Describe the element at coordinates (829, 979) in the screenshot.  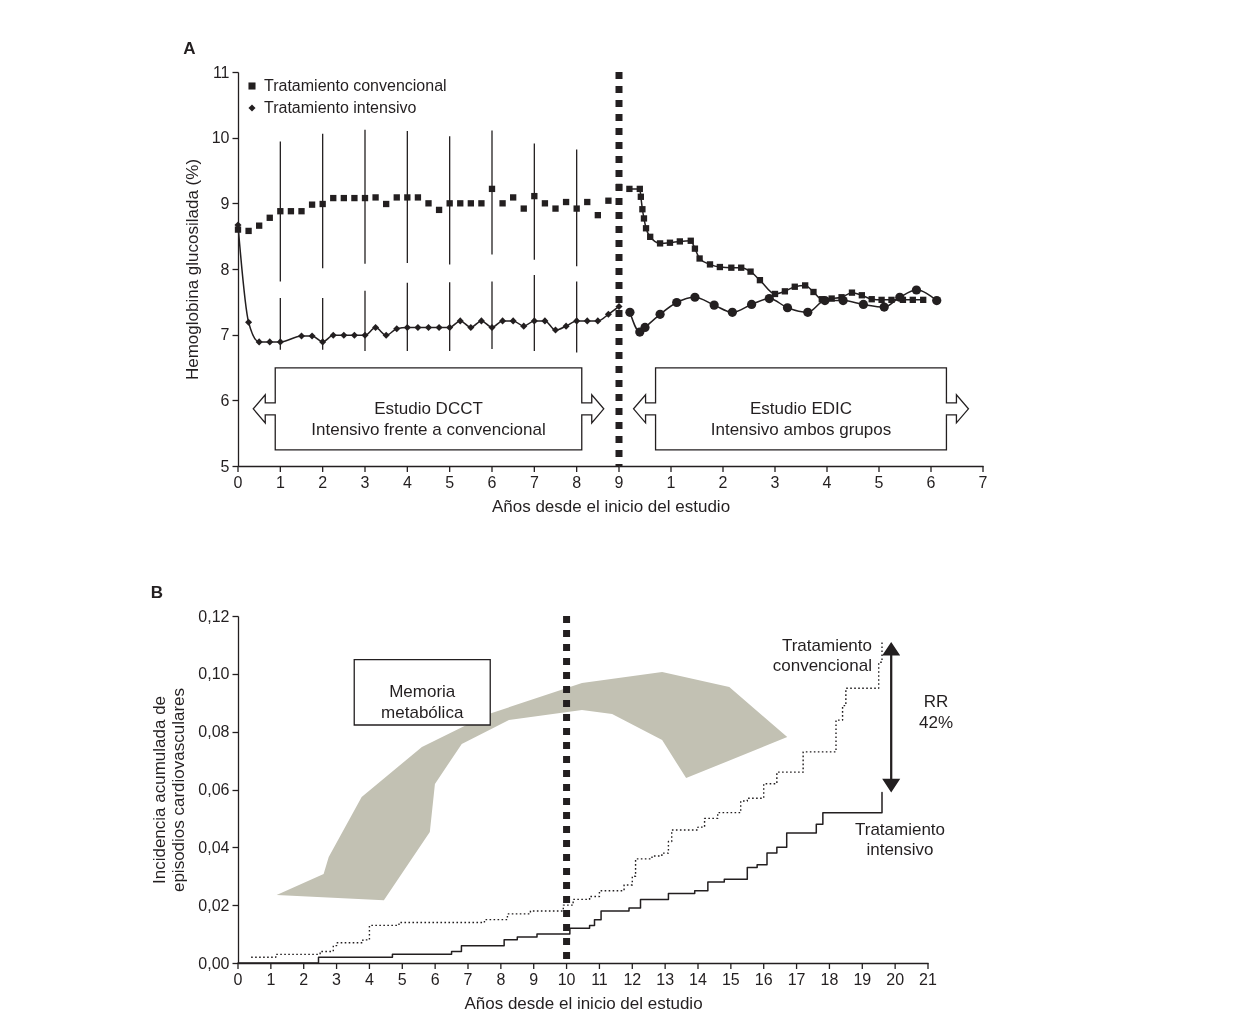
I see `x-tick-label: 18` at that location.